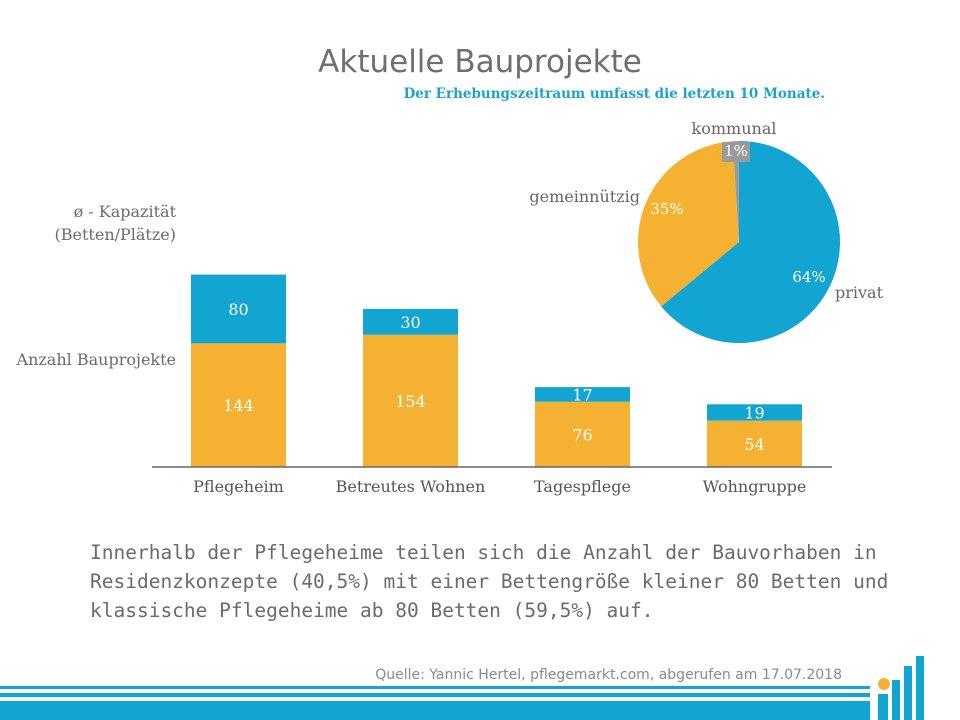  Describe the element at coordinates (808, 277) in the screenshot. I see `pie-percent-label: 64%` at that location.